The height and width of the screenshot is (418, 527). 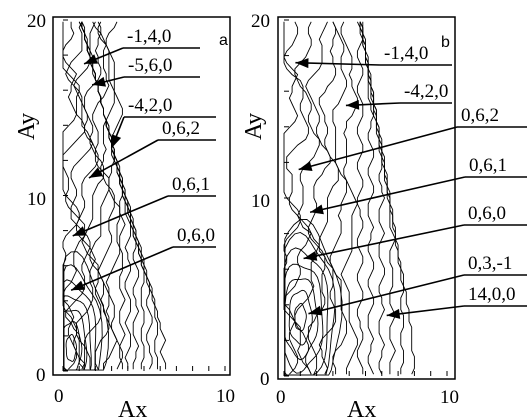 I want to click on annotation-label: 0,3,-1, so click(x=490, y=263).